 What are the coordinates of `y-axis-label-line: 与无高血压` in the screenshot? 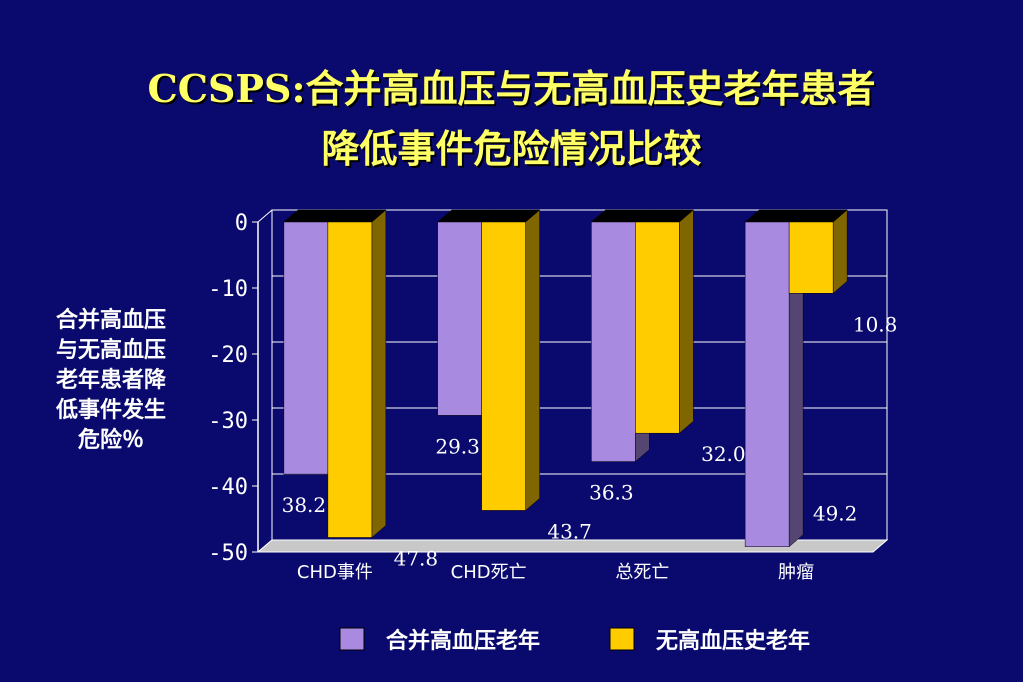 It's located at (110, 350).